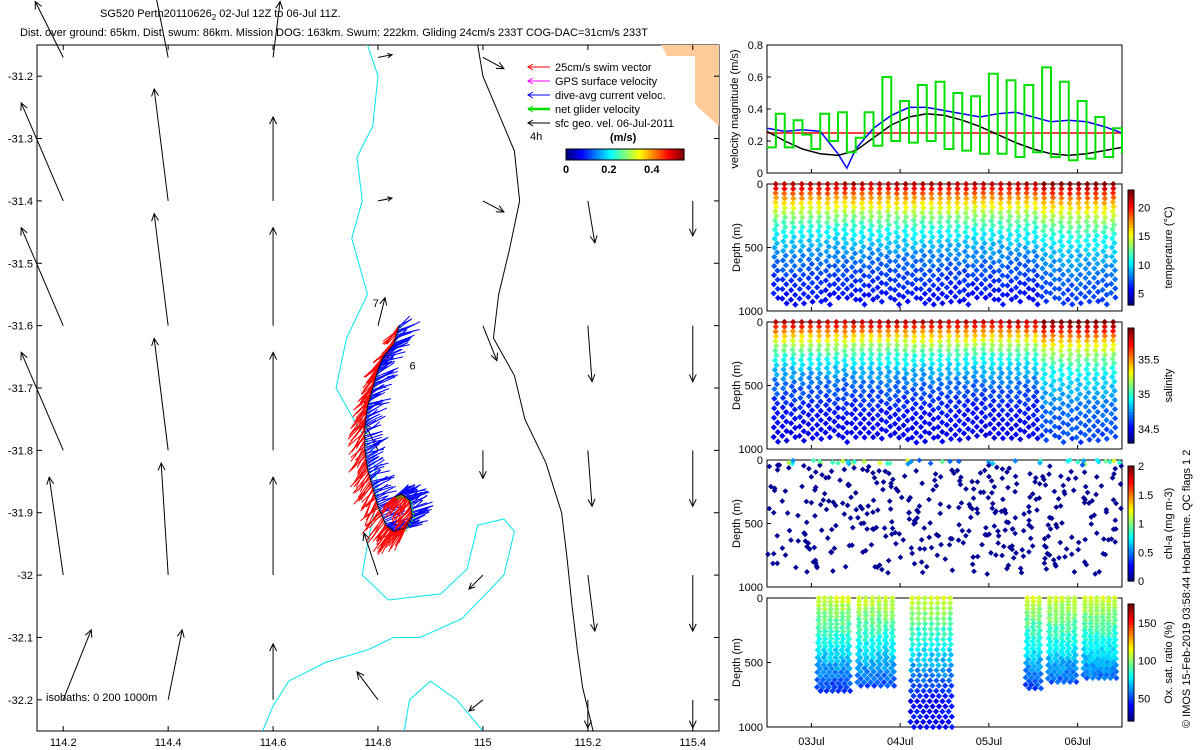 This screenshot has width=1200, height=750. I want to click on net-velocity-vector, so click(367, 422).